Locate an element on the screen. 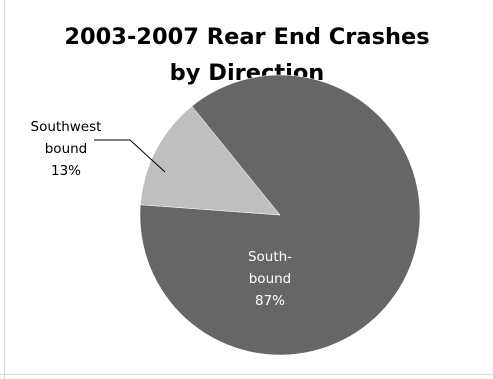  pie-slice-southwest-bound is located at coordinates (210, 160).